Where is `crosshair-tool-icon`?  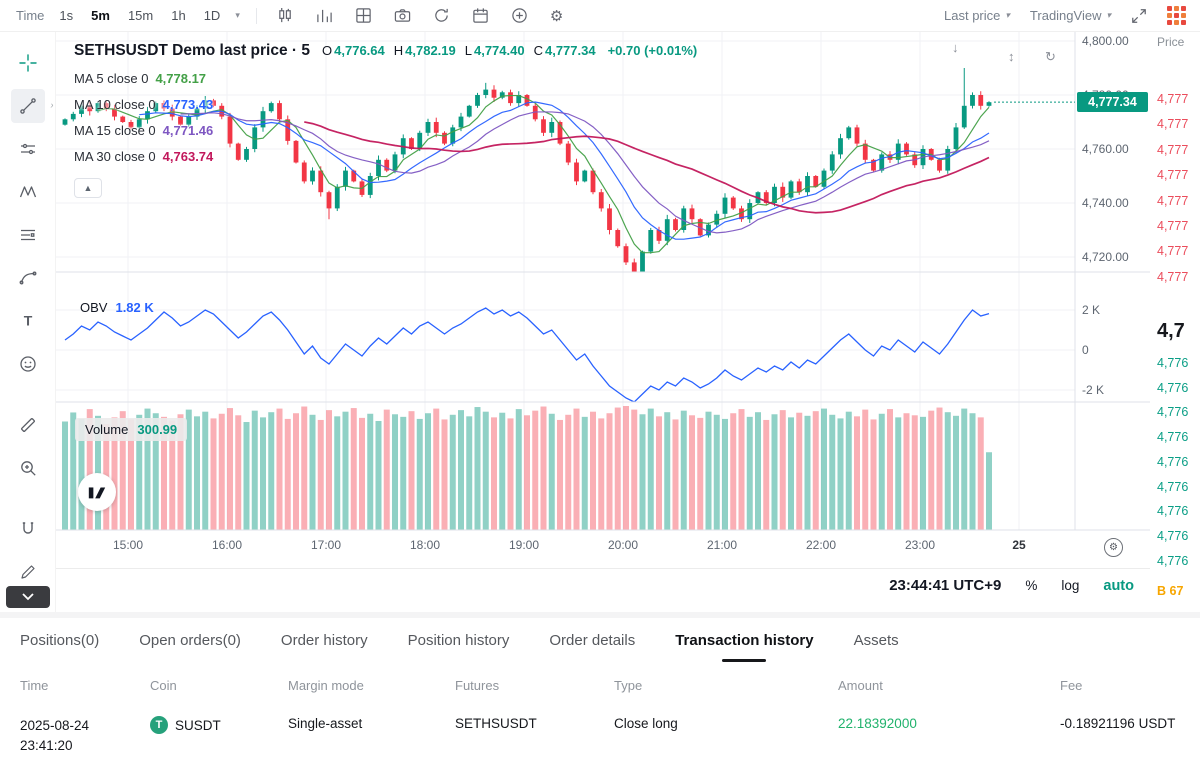
crosshair-tool-icon is located at coordinates (28, 63).